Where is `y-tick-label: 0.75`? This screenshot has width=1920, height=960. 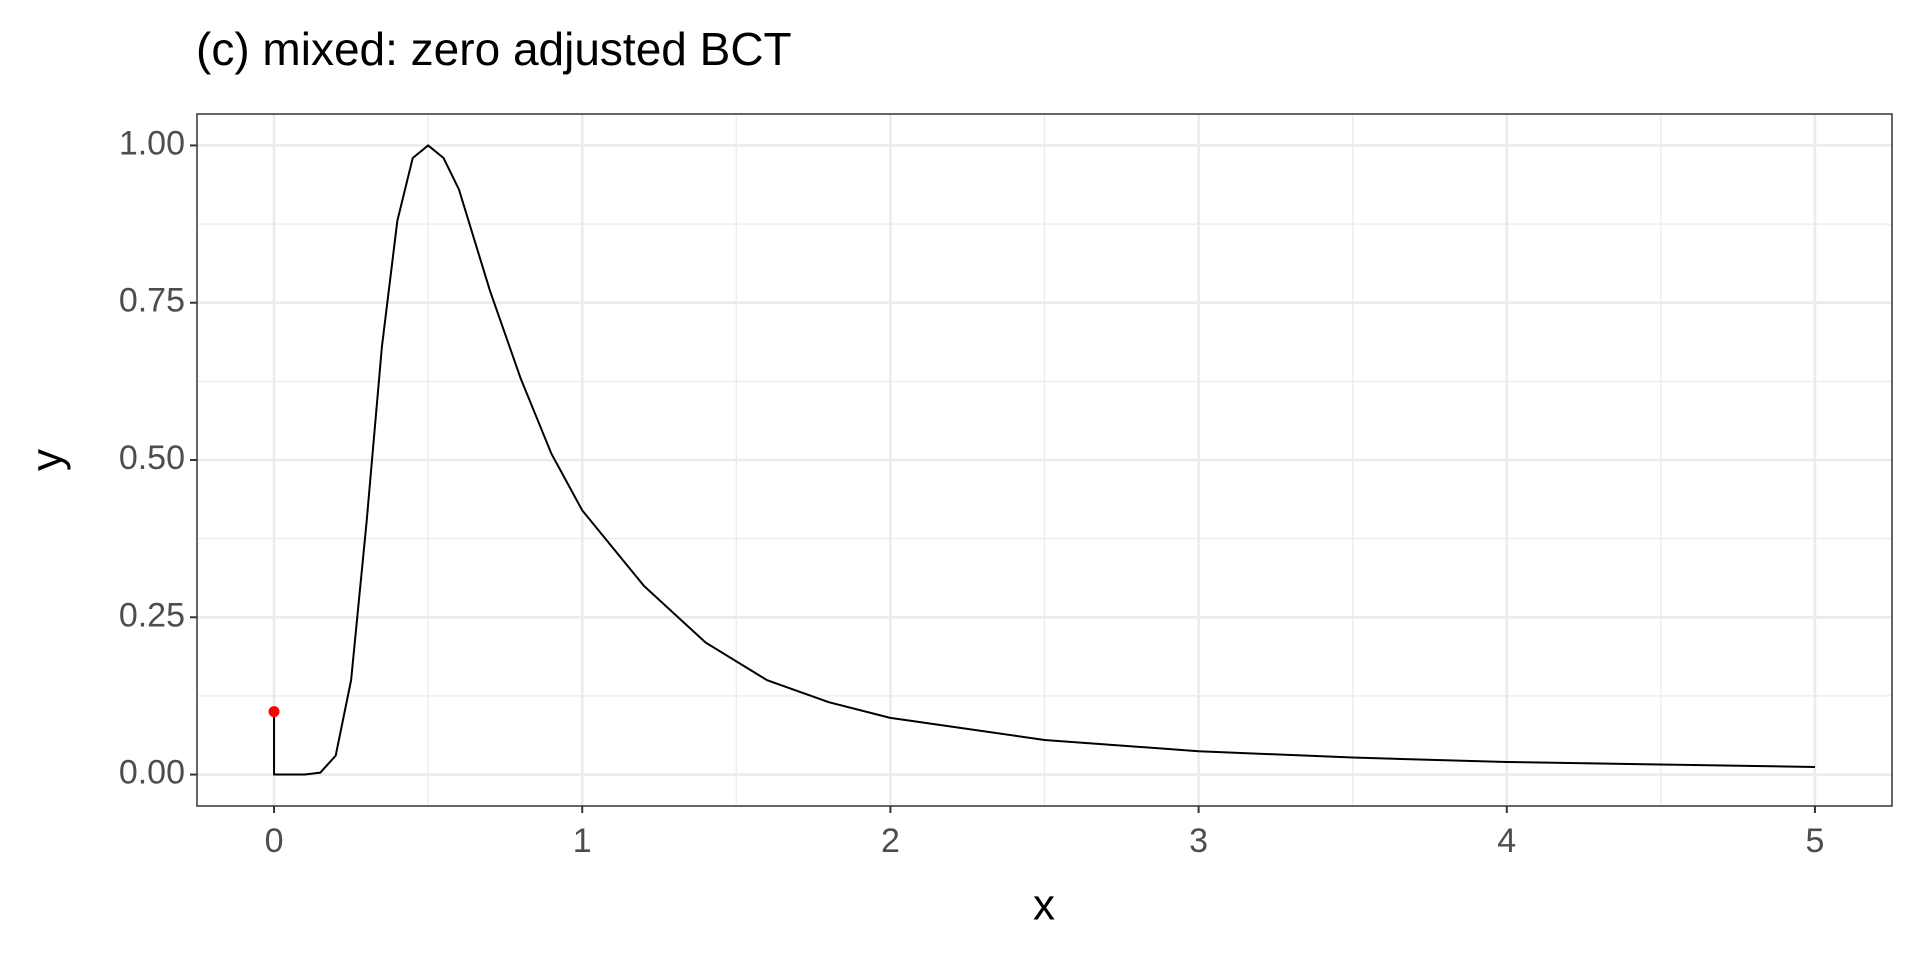
y-tick-label: 0.75 is located at coordinates (152, 301).